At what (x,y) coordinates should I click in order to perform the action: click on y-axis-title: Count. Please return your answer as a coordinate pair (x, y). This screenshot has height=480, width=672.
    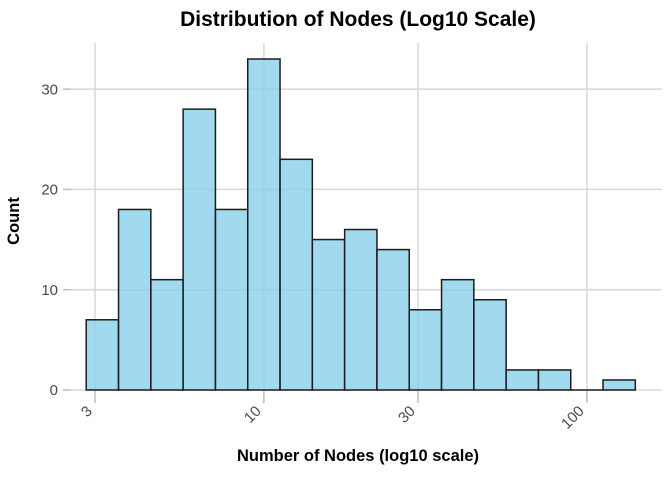
    Looking at the image, I should click on (14, 221).